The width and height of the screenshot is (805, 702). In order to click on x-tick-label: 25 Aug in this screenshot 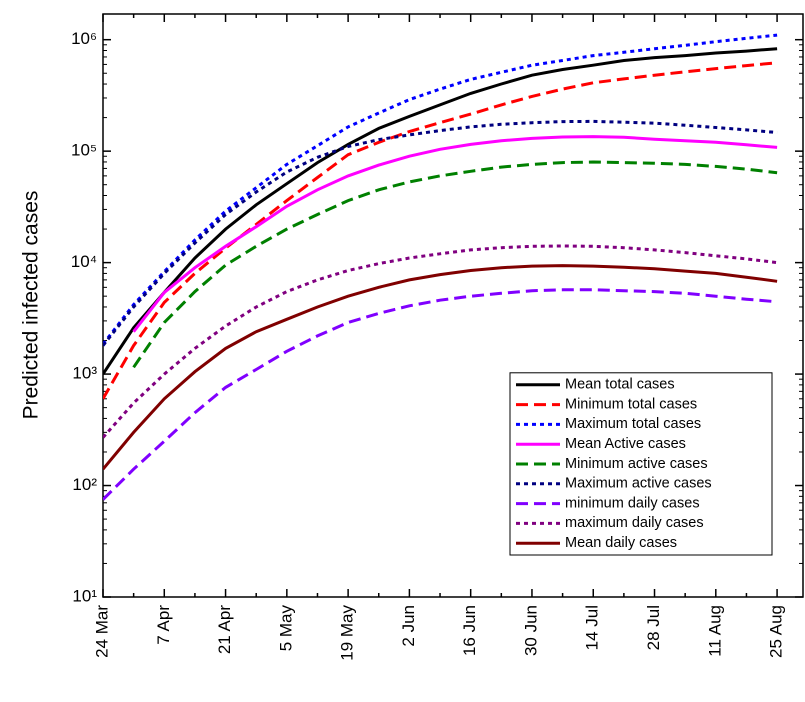, I will do `click(776, 631)`.